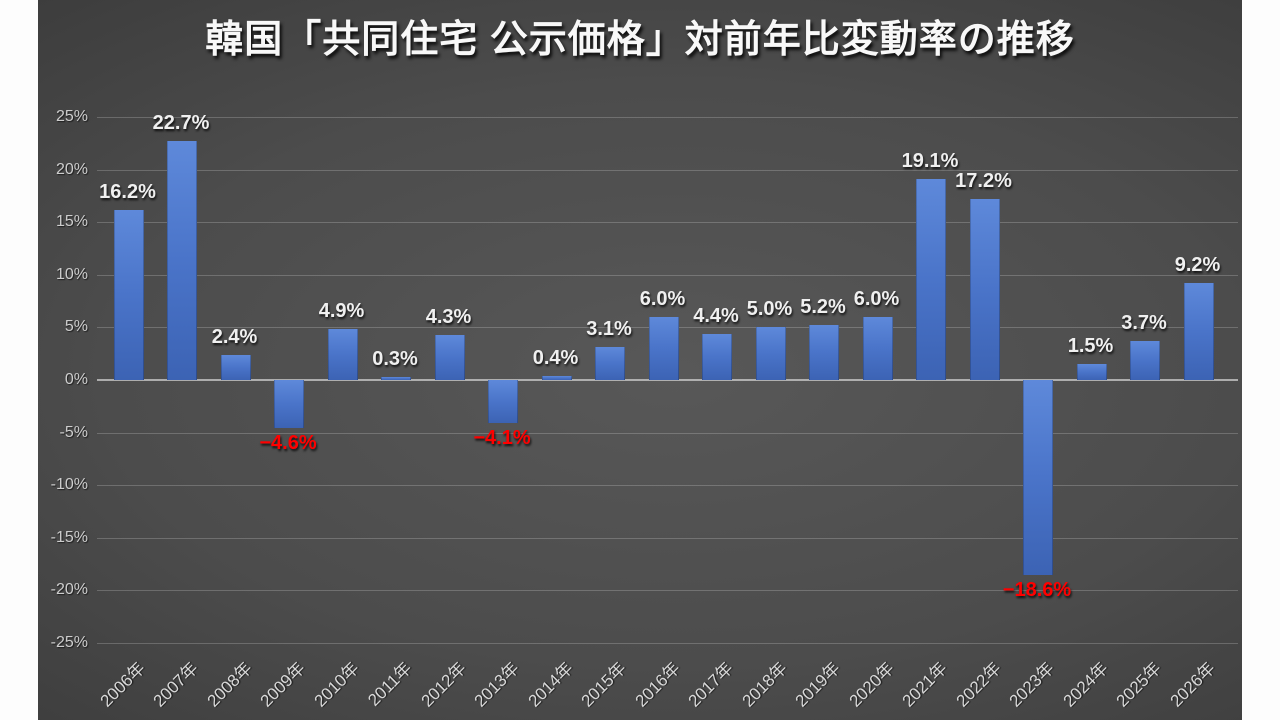 This screenshot has width=1280, height=720. Describe the element at coordinates (69, 590) in the screenshot. I see `y-axis-tick-label: -20%` at that location.